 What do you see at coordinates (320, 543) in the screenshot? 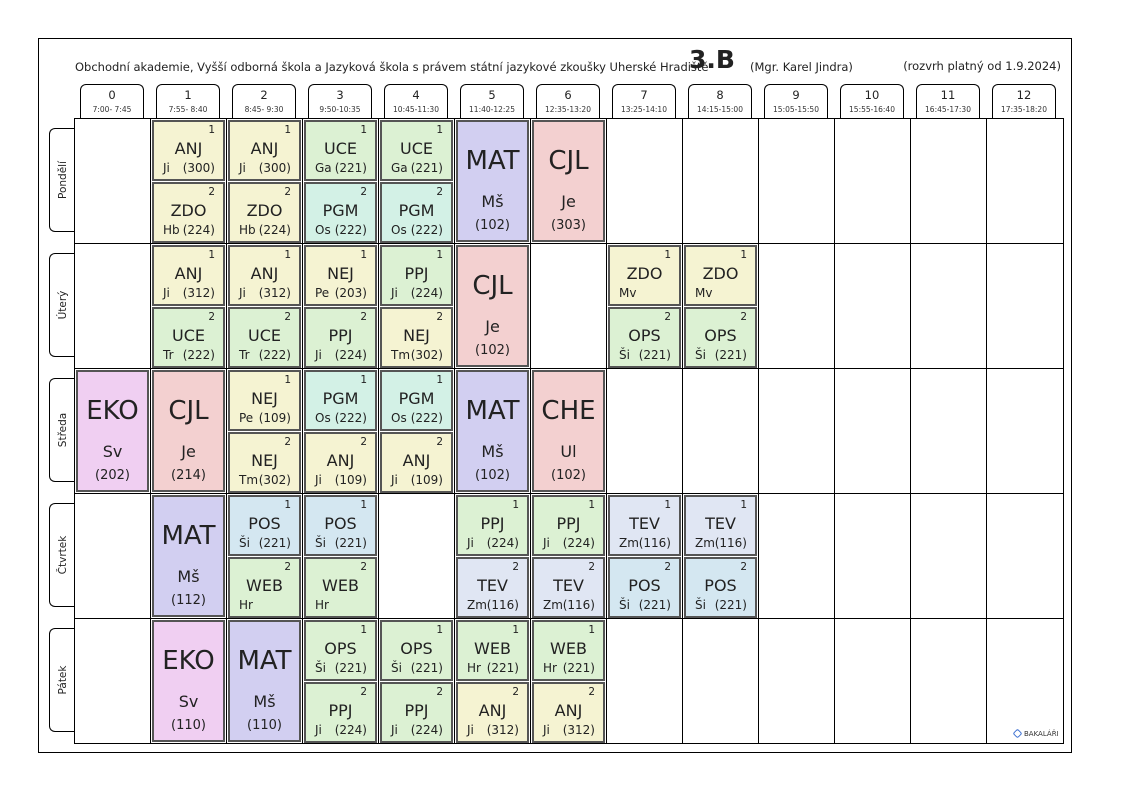
I see `lesson-teacher: Ši` at bounding box center [320, 543].